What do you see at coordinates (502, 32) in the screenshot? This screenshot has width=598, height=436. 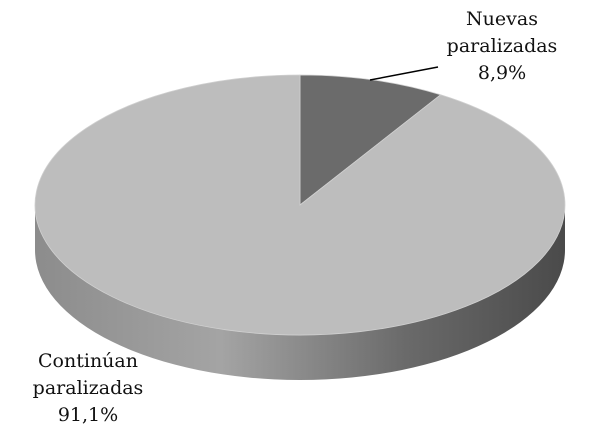 I see `slice-label: Nuevas paralizadas` at bounding box center [502, 32].